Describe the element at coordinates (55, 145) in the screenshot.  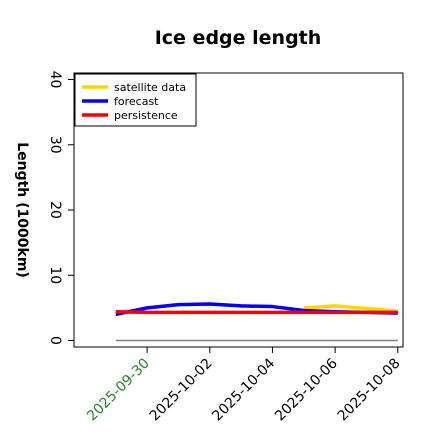
I see `y-tick-label: 30` at that location.